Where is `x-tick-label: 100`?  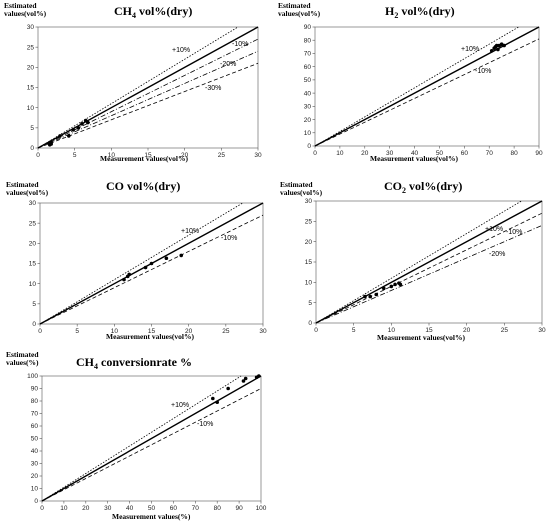
x-tick-label: 100 is located at coordinates (261, 508).